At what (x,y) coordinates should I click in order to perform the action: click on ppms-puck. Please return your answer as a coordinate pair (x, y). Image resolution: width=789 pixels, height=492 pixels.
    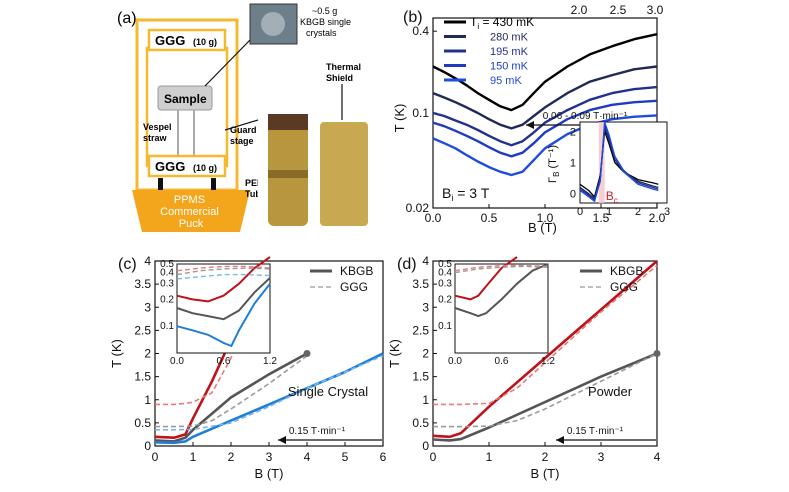
    Looking at the image, I should click on (191, 211).